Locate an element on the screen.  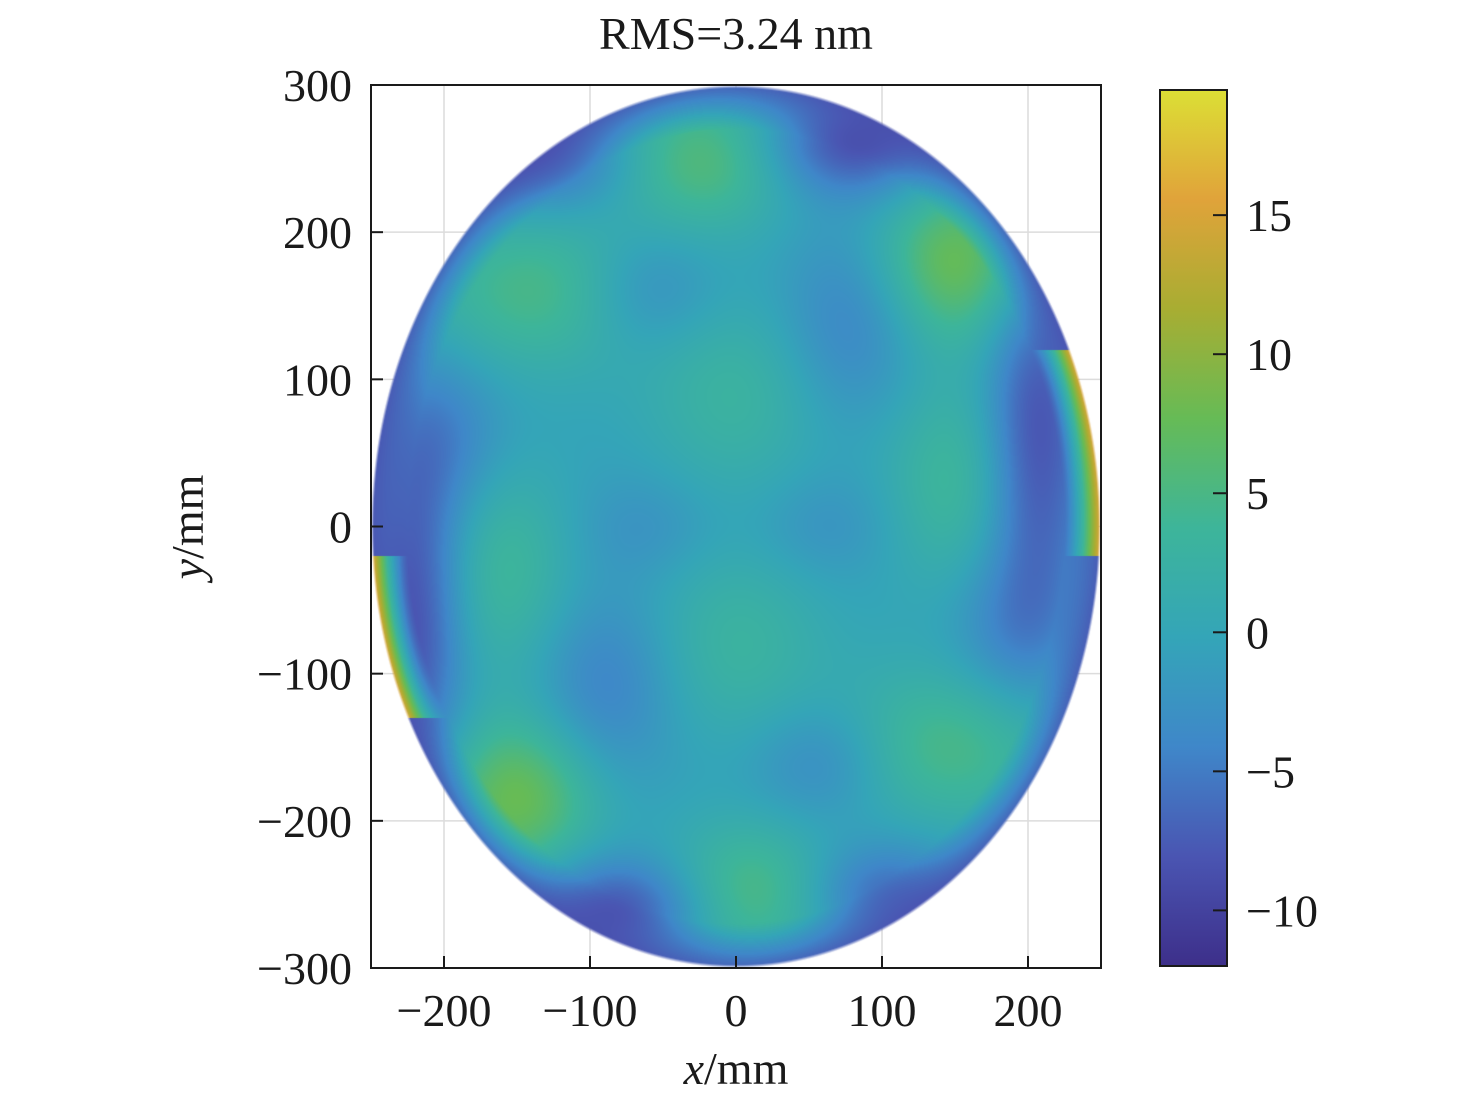
x-tick-label: −100 is located at coordinates (590, 1010).